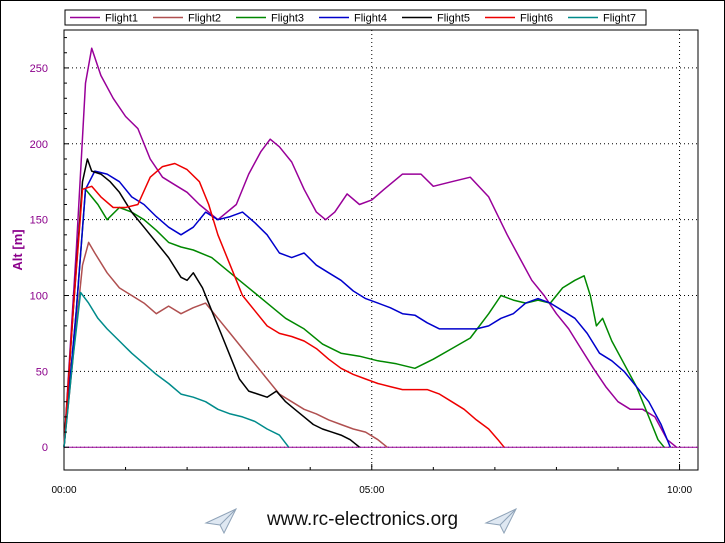  Describe the element at coordinates (63, 490) in the screenshot. I see `x-tick-label: 00:00` at that location.